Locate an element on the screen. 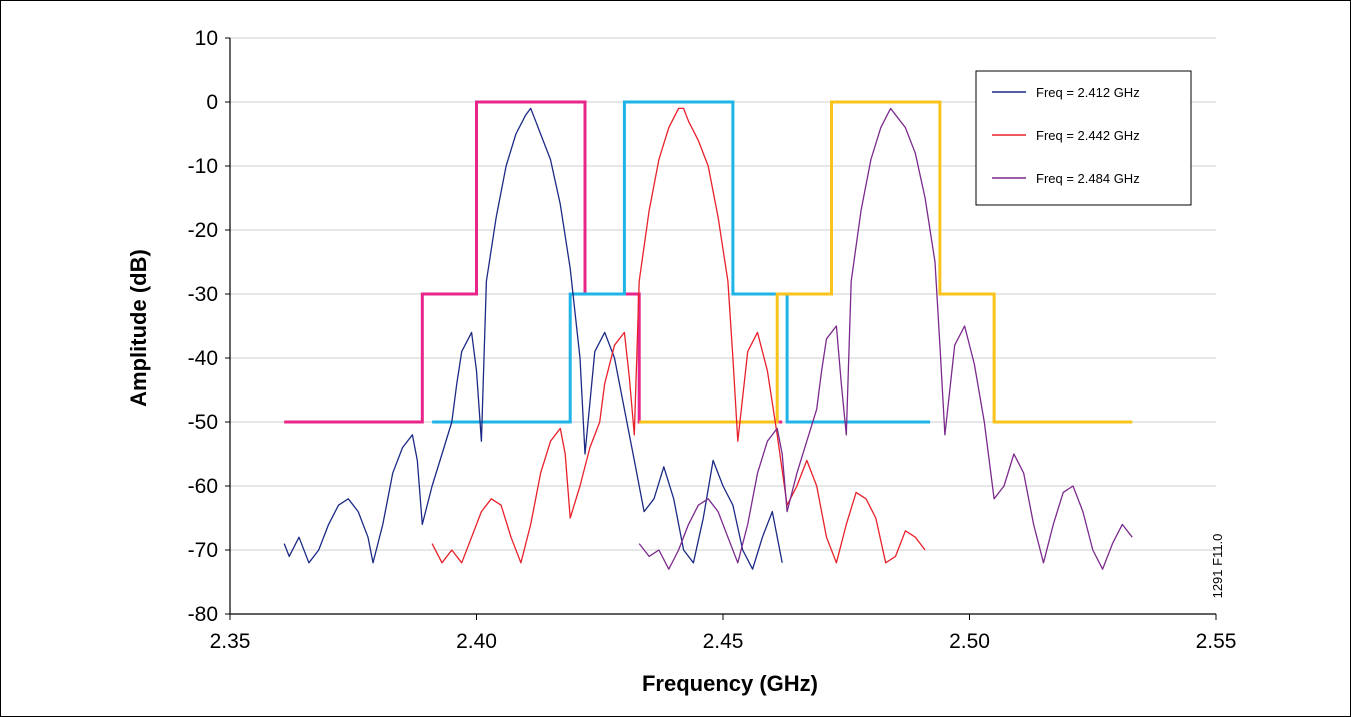  x-tick-labels: 2.35 2.40 2.45 2.50 2.55 is located at coordinates (723, 641).